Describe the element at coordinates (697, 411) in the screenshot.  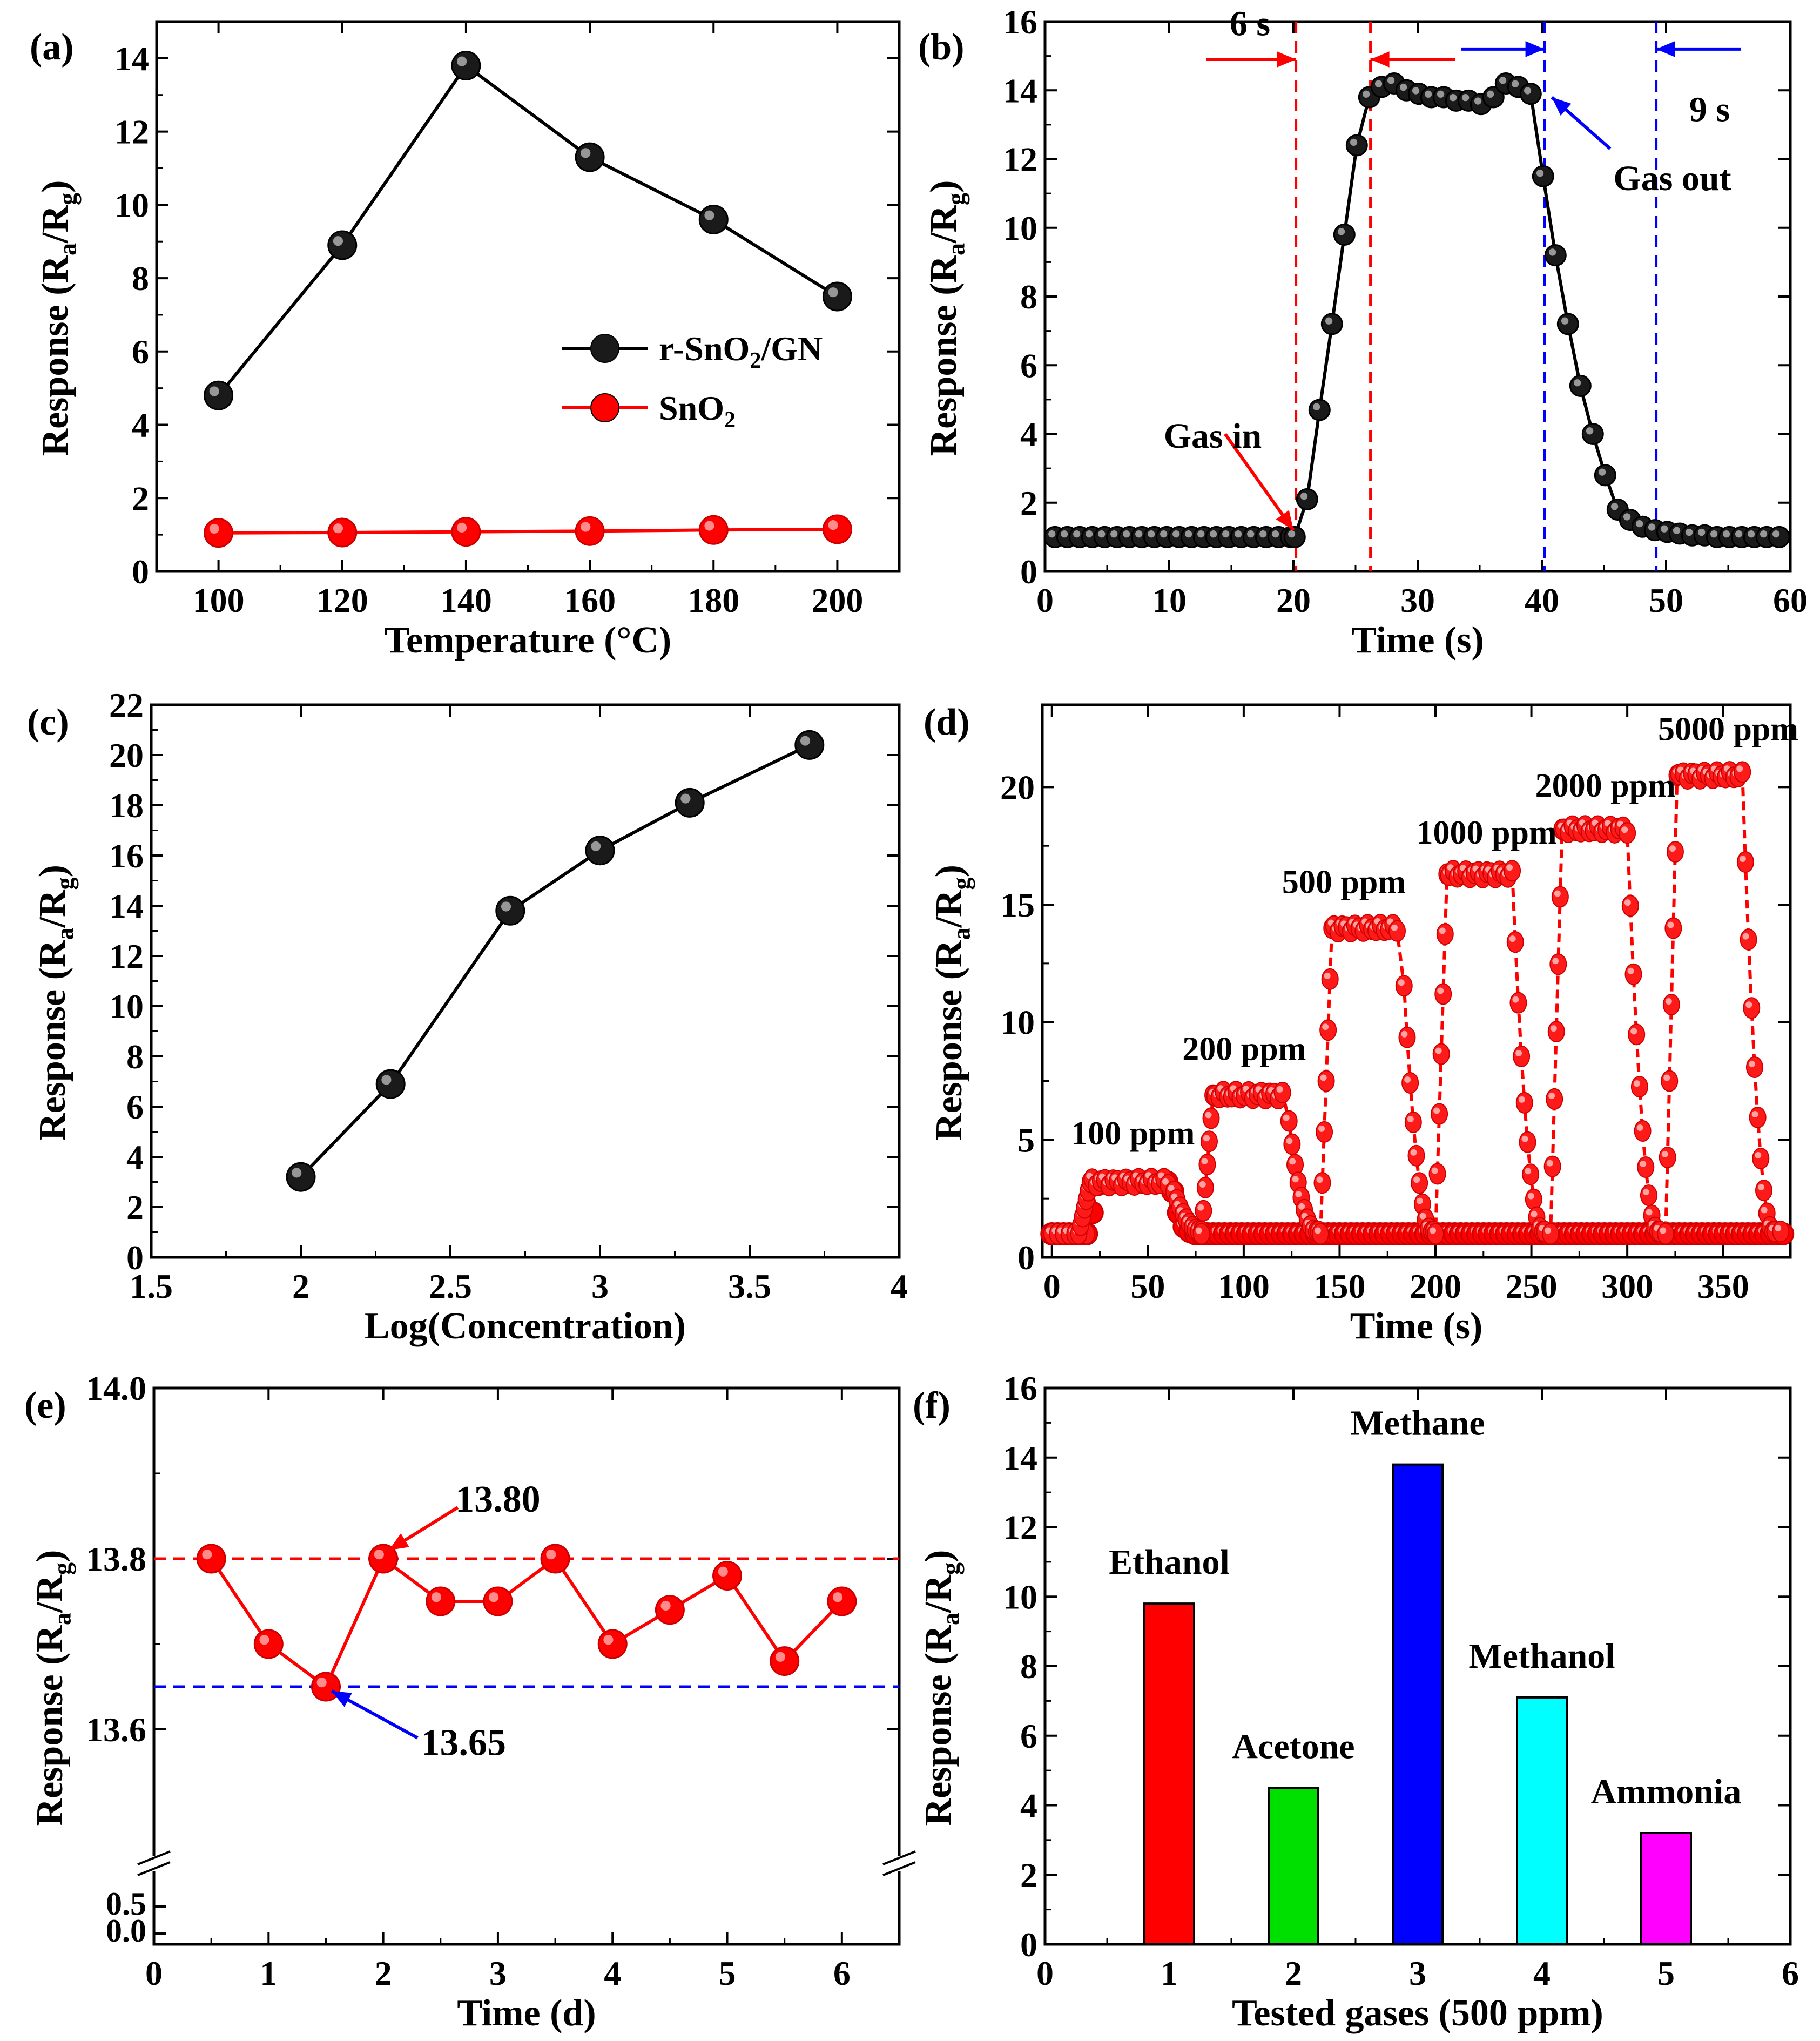
I see `legend-label: SnO2` at that location.